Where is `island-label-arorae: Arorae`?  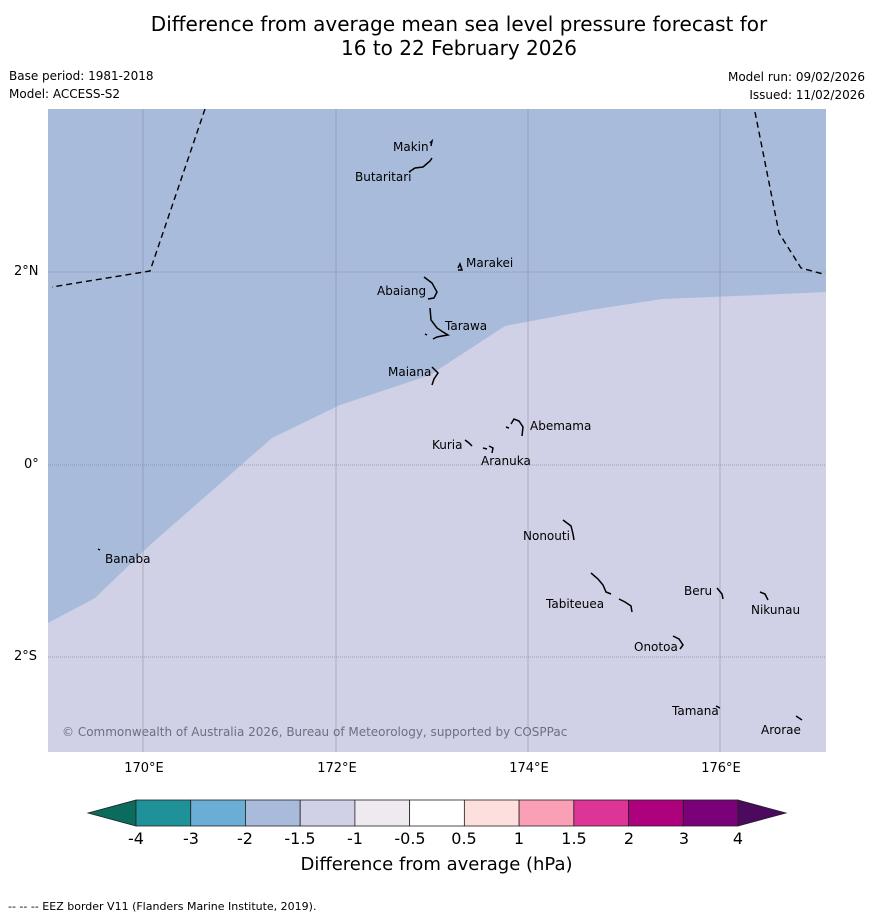
island-label-arorae: Arorae is located at coordinates (781, 730).